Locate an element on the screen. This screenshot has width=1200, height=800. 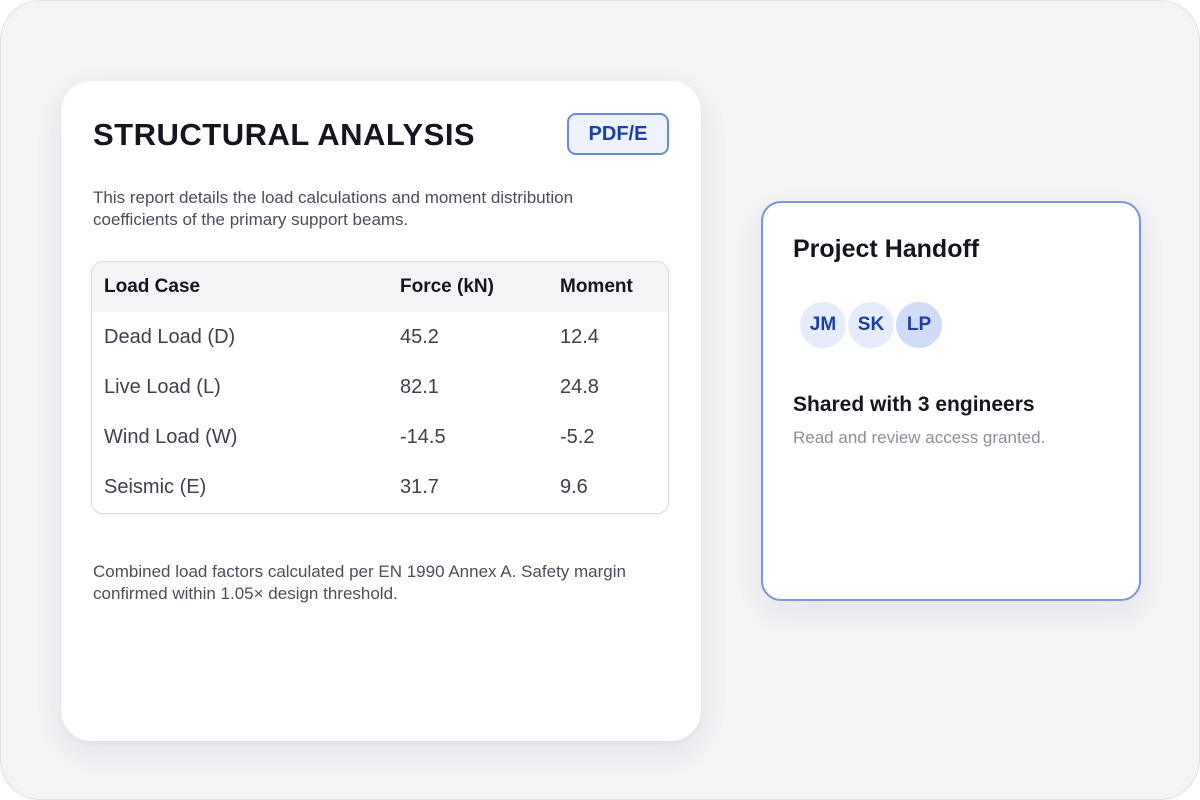
avatar: JM is located at coordinates (823, 325).